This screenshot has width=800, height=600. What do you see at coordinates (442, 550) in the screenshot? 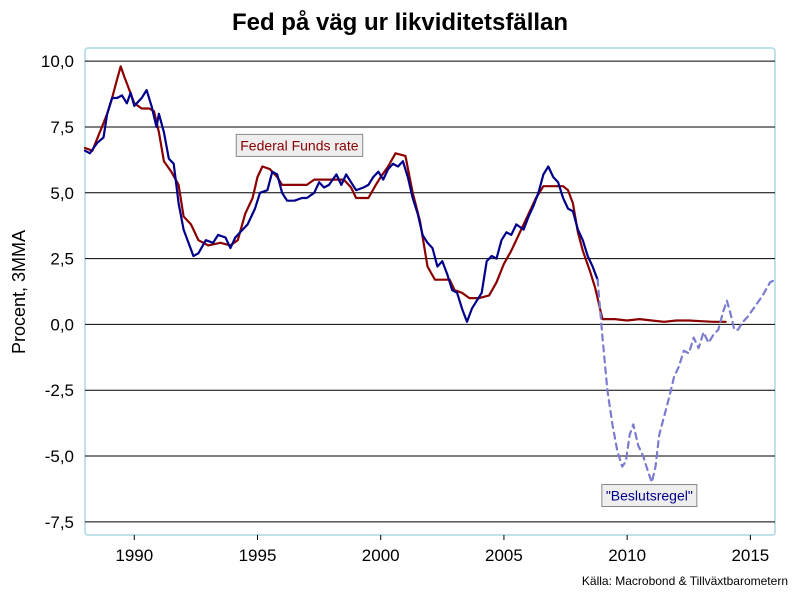
I see `x-axis-ticks: 1990 1995 2000 2005 2010 2015` at bounding box center [442, 550].